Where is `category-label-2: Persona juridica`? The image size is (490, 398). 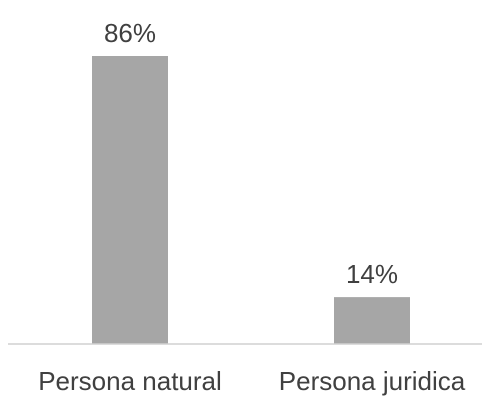 category-label-2: Persona juridica is located at coordinates (372, 381).